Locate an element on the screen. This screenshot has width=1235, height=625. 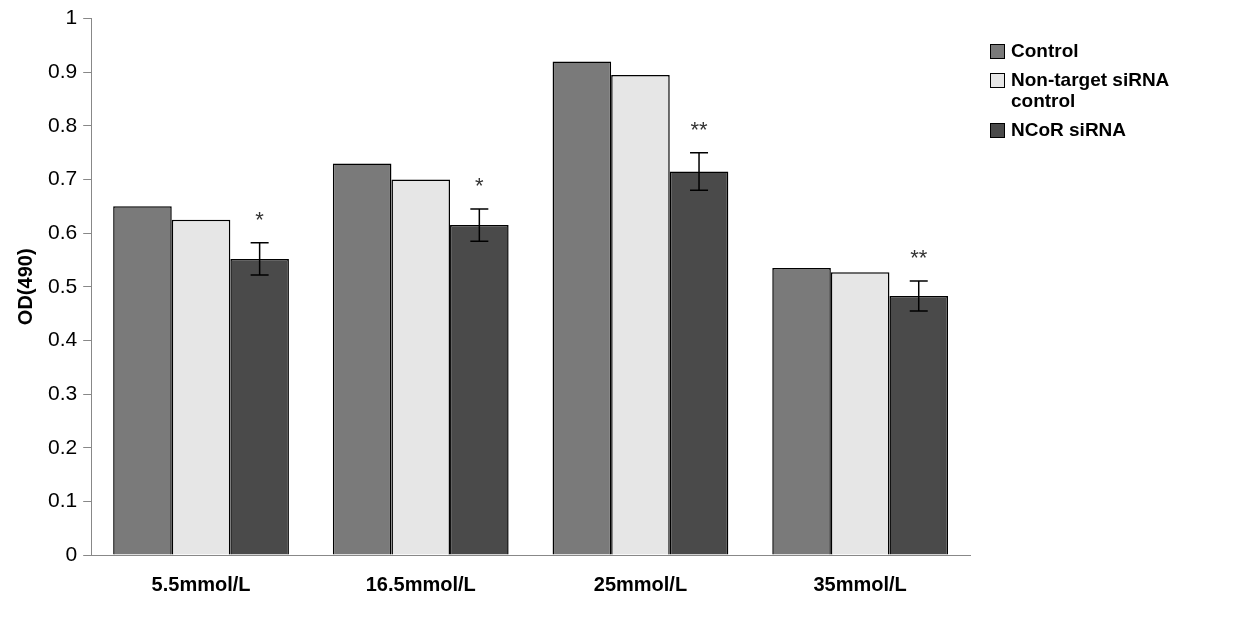
y-tick-label: 0.8 is located at coordinates (62, 124).